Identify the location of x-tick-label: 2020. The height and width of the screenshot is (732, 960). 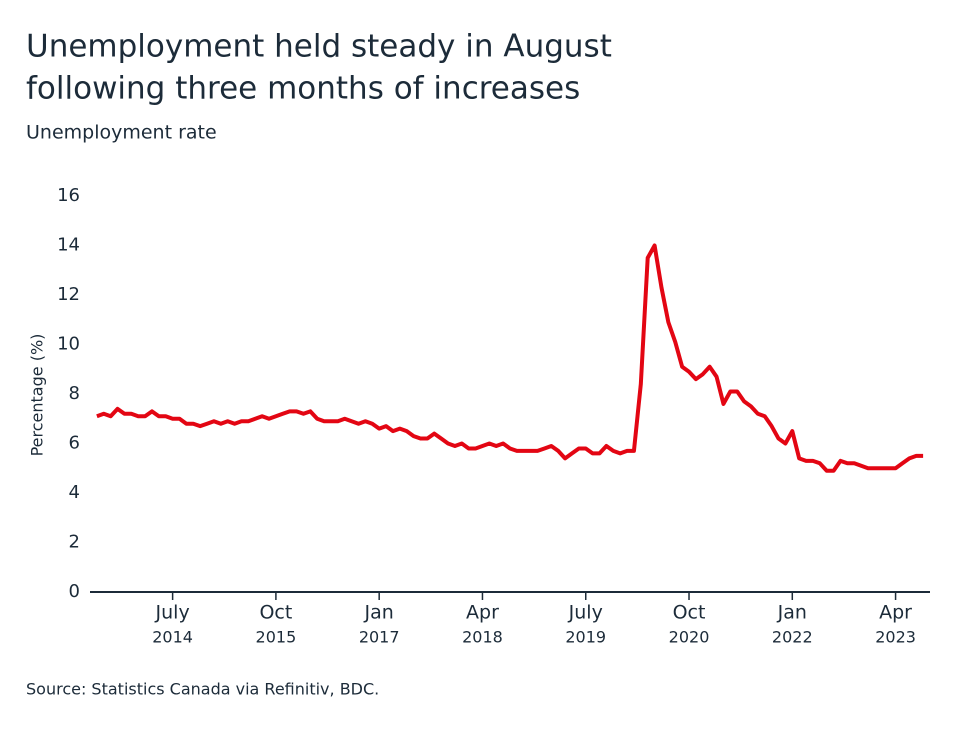
(689, 637).